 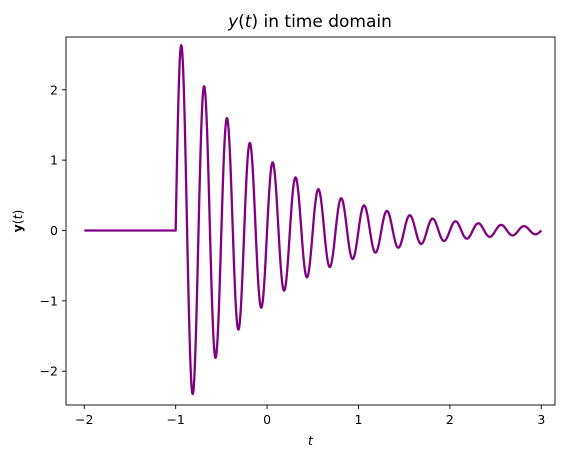 I want to click on y-axis-label-paren-close: ), so click(x=17, y=212).